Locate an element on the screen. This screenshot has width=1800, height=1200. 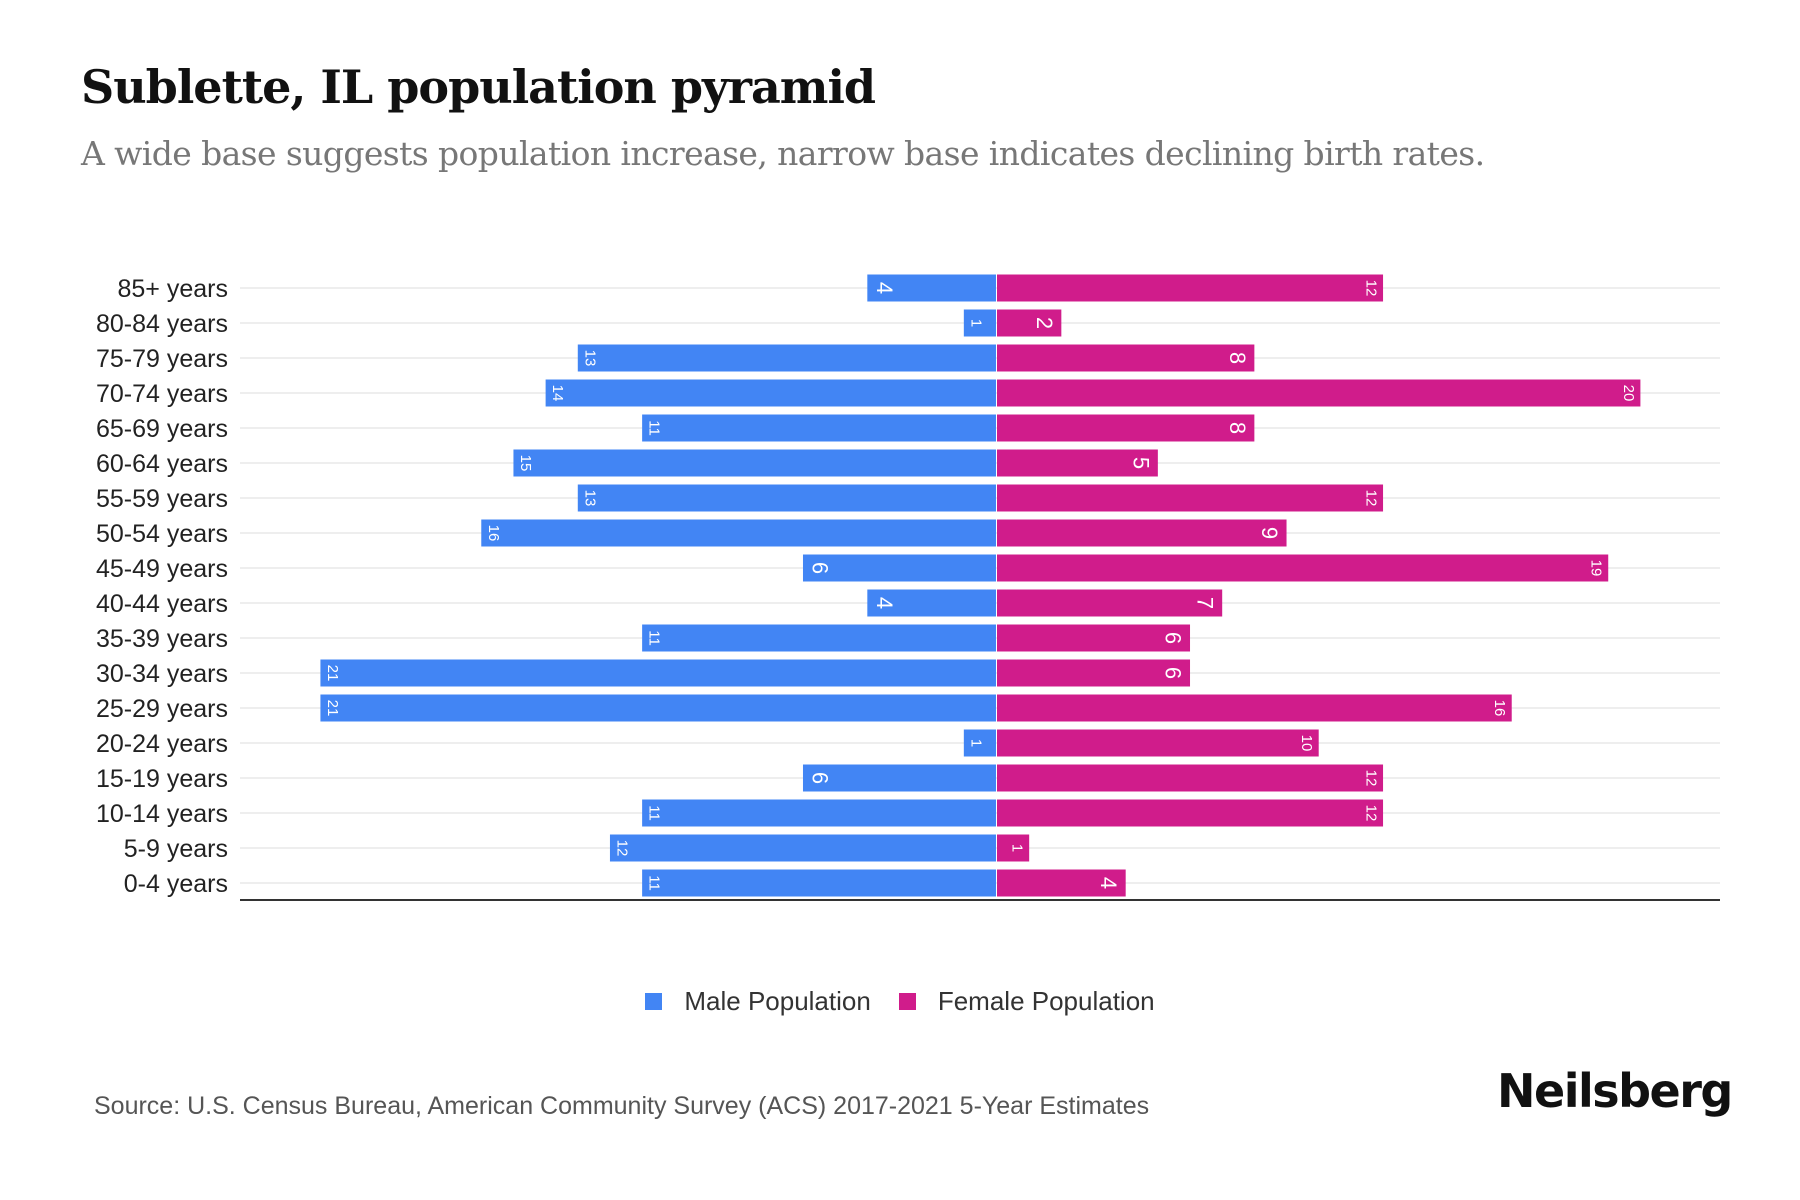
chart-title: Sublette, IL population pyramid is located at coordinates (478, 87).